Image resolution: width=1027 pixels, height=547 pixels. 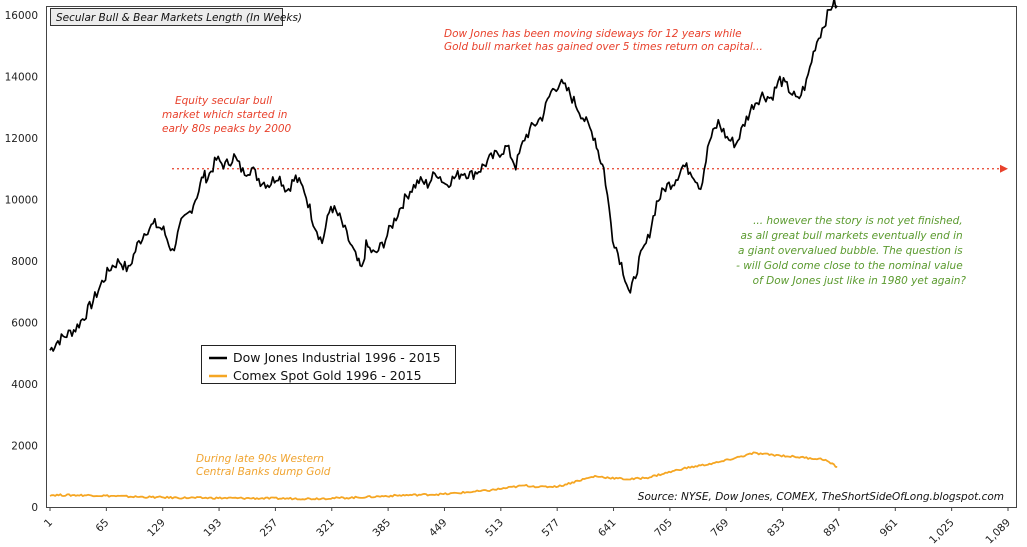 I want to click on x-tick-label: 641, so click(x=607, y=528).